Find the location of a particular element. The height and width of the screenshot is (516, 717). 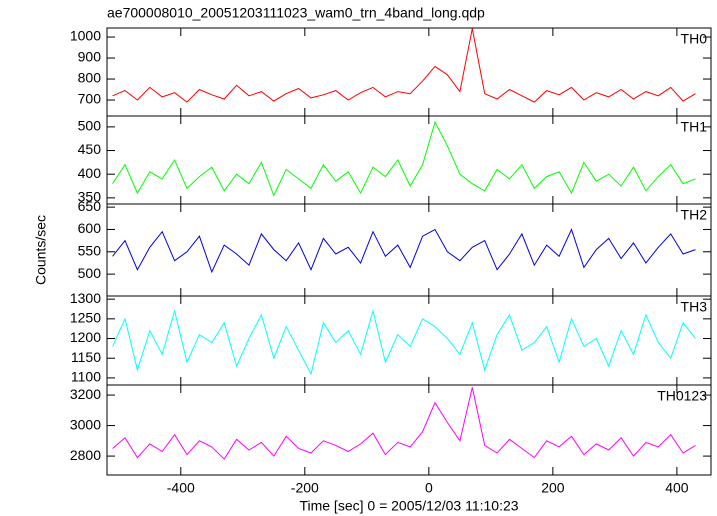

x-tick-label: -400 is located at coordinates (181, 488).